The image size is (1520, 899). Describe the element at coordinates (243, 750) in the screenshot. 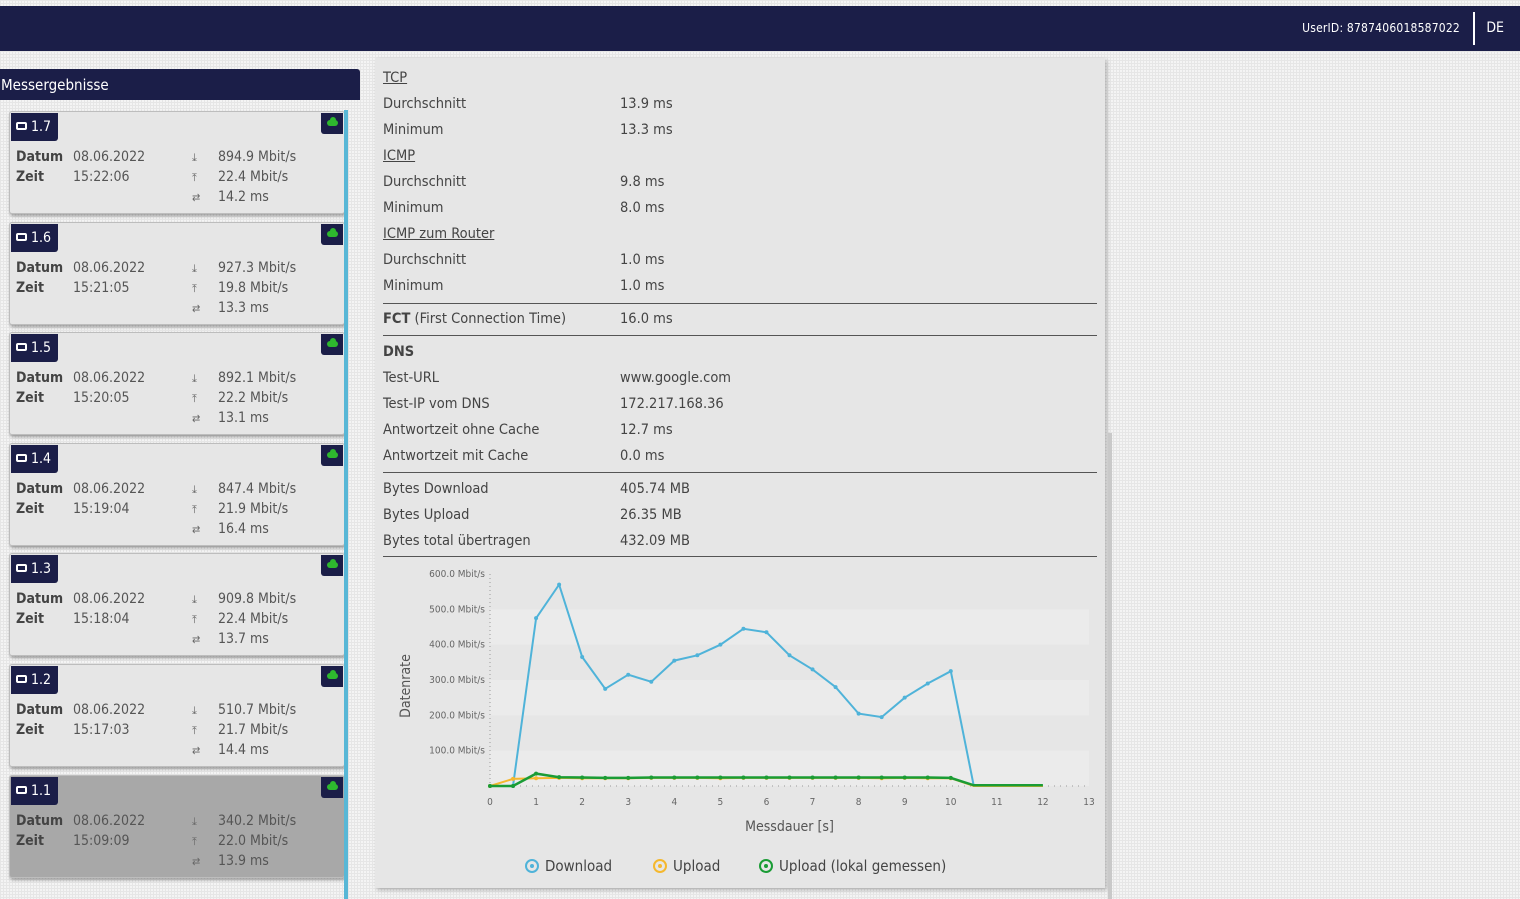

I see `ping-value: 14.4 ms` at that location.